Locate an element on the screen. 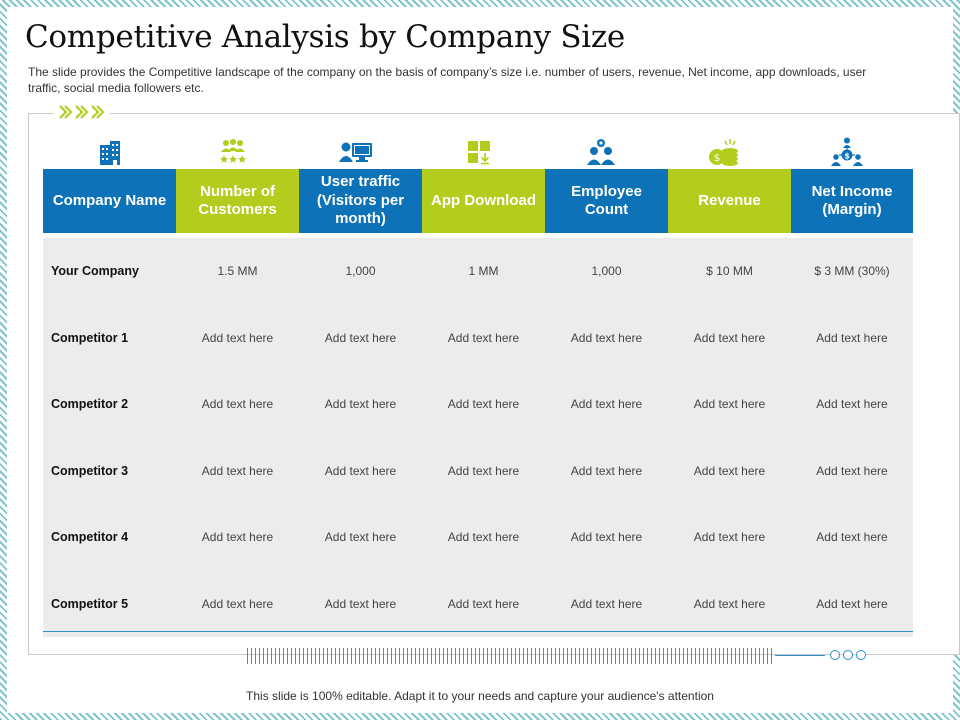 The image size is (960, 720). header-app-download: App Download is located at coordinates (483, 201).